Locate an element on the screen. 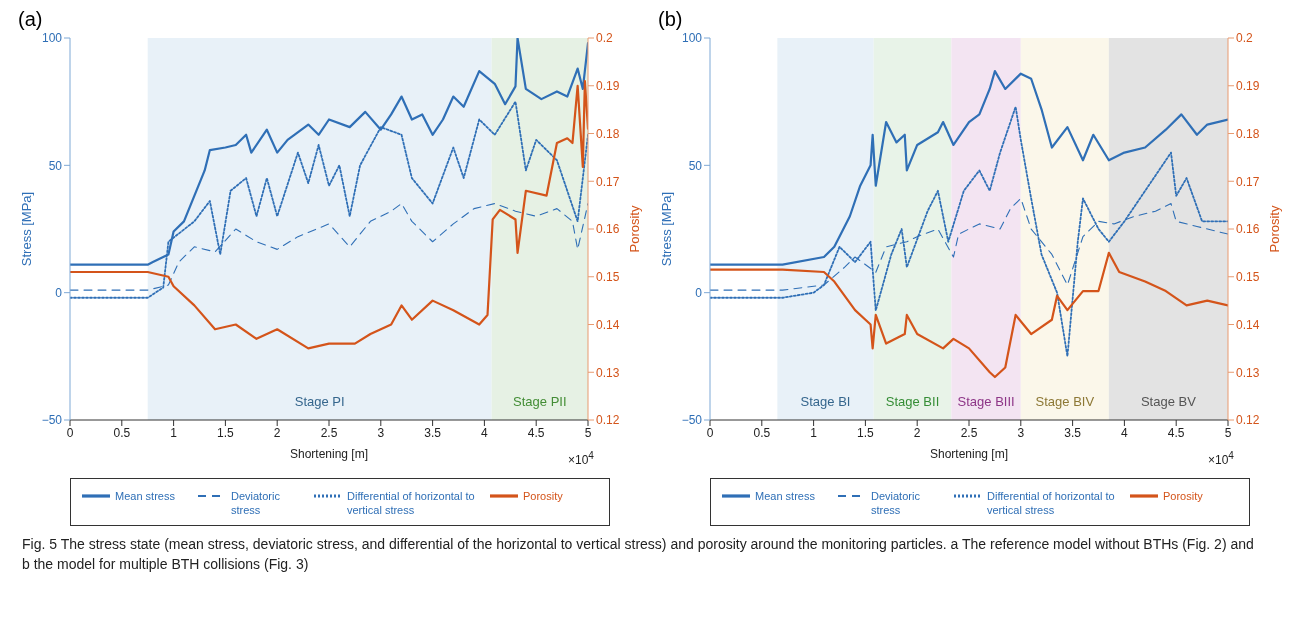 The height and width of the screenshot is (643, 1293). chart-title: (a) is located at coordinates (31, 19).